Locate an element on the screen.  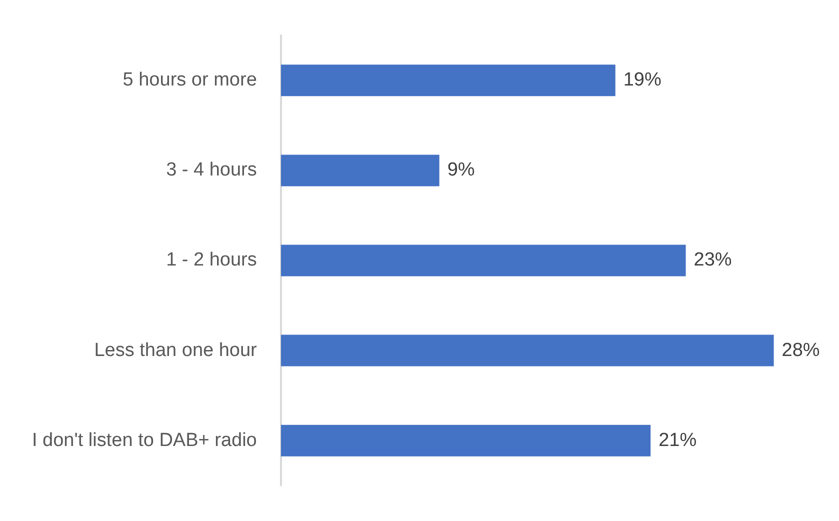
data-label: 19% is located at coordinates (642, 80).